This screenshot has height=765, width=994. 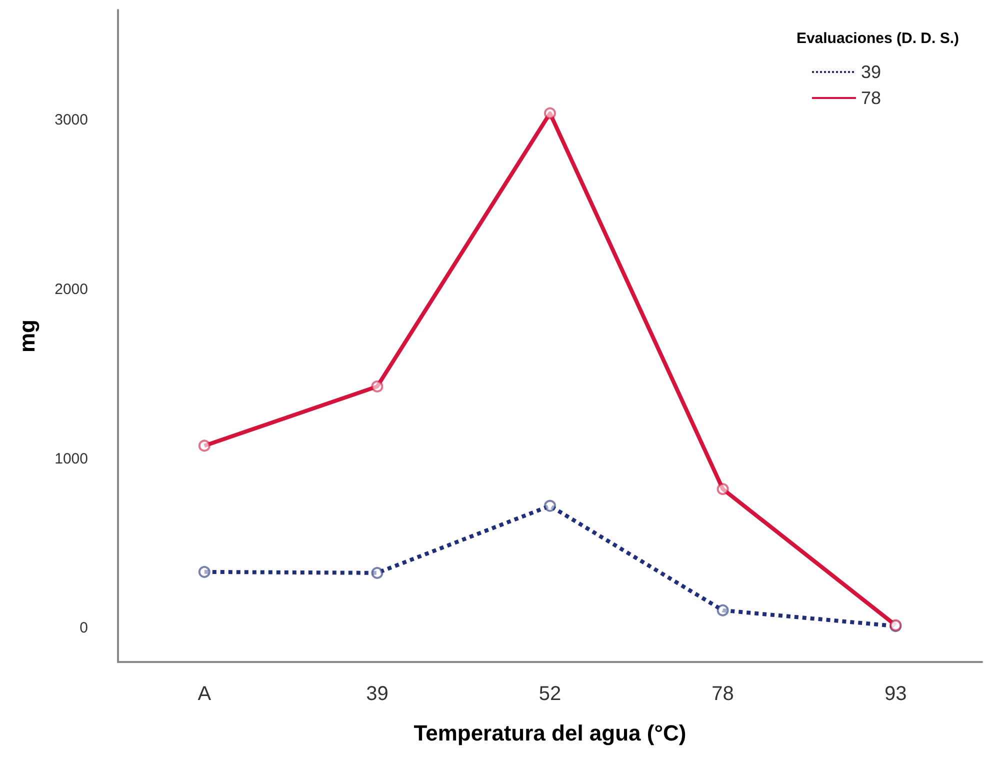 What do you see at coordinates (871, 72) in the screenshot?
I see `legend-label: 39` at bounding box center [871, 72].